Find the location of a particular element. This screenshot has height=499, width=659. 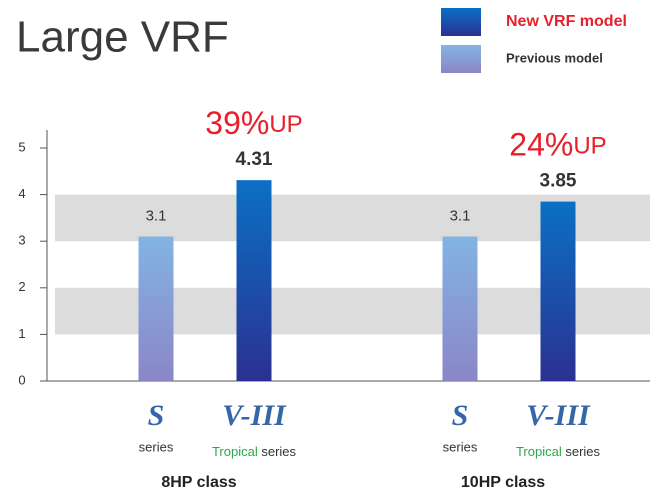

y-tick-label: 0 is located at coordinates (21, 379).